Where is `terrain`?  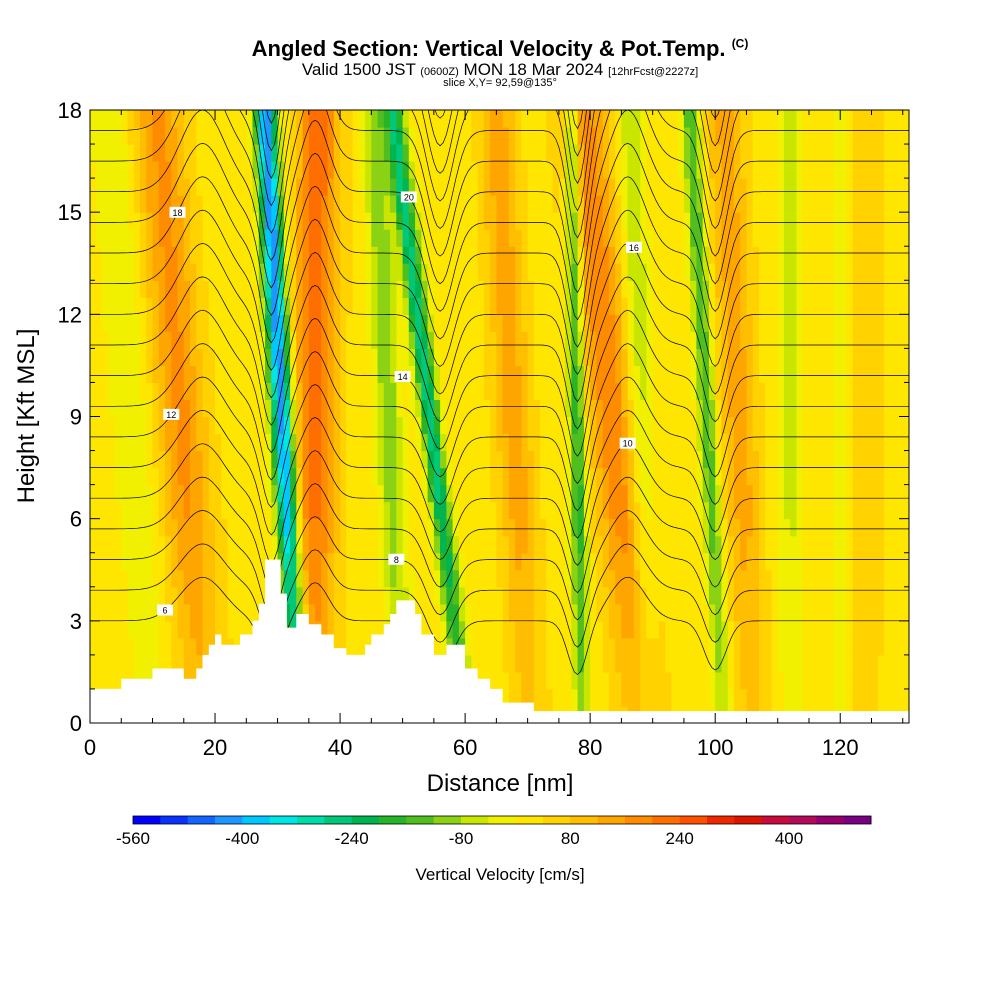
terrain is located at coordinates (499, 641).